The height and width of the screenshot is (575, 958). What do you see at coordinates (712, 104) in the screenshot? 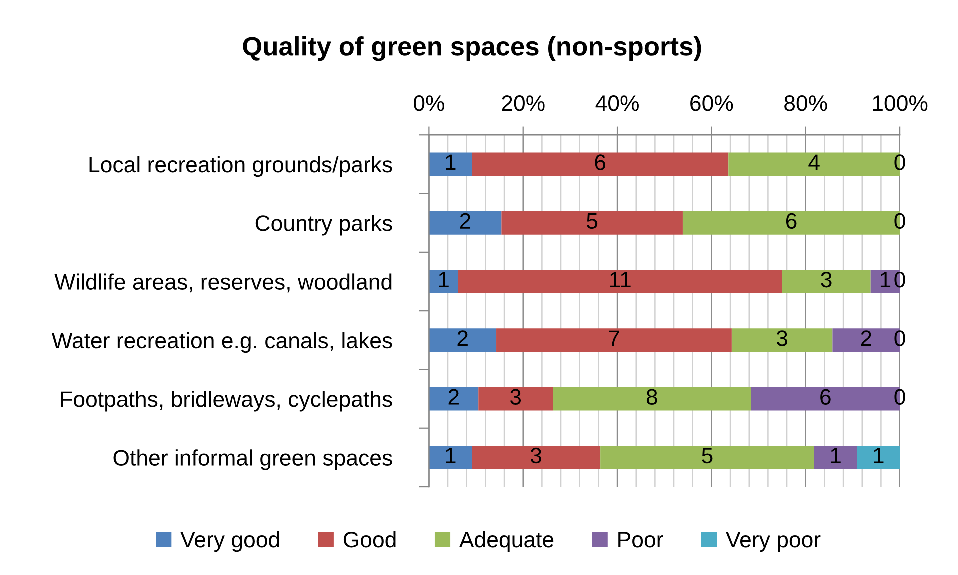
I see `x-tick-label: 60%` at bounding box center [712, 104].